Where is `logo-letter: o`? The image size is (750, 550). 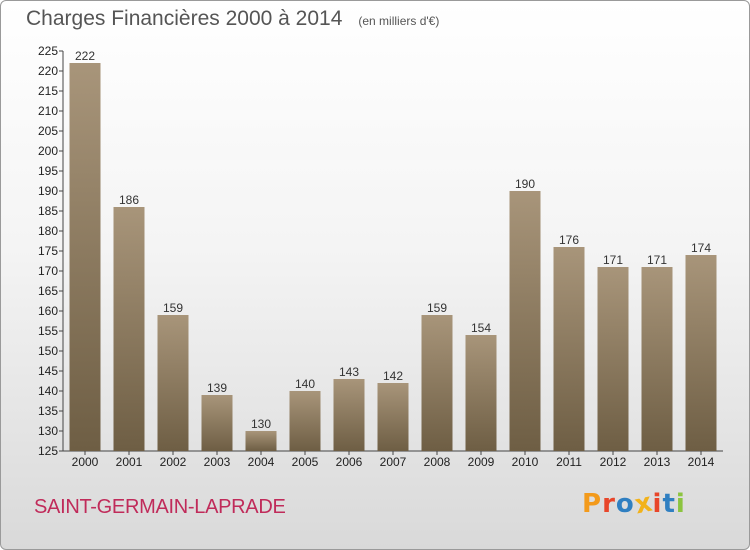
logo-letter: o is located at coordinates (625, 504).